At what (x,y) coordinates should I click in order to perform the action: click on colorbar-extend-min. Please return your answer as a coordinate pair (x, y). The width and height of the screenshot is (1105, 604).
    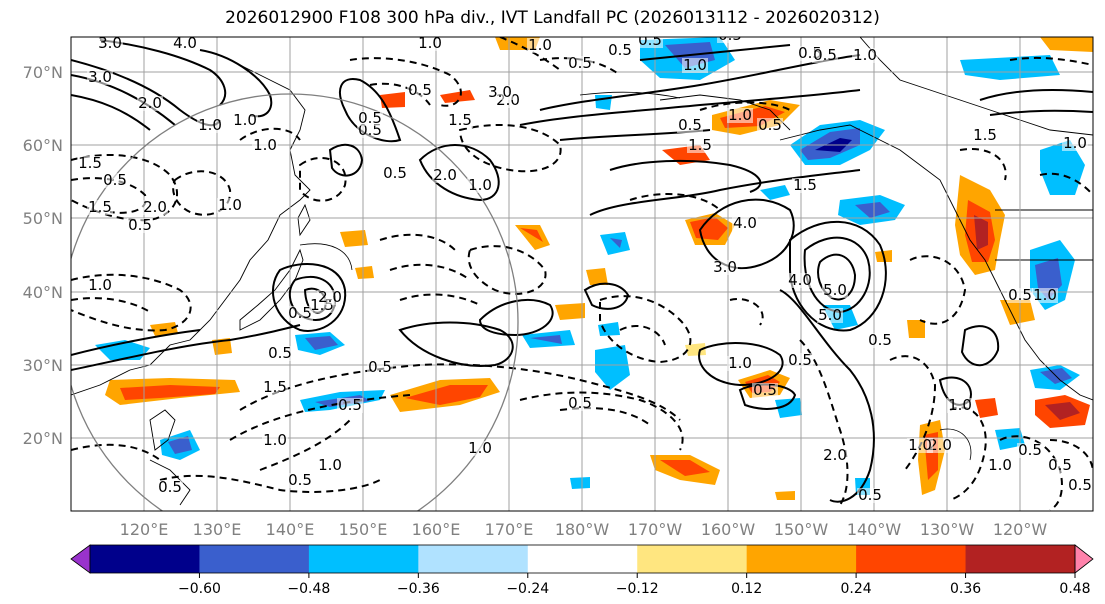
    Looking at the image, I should click on (80, 559).